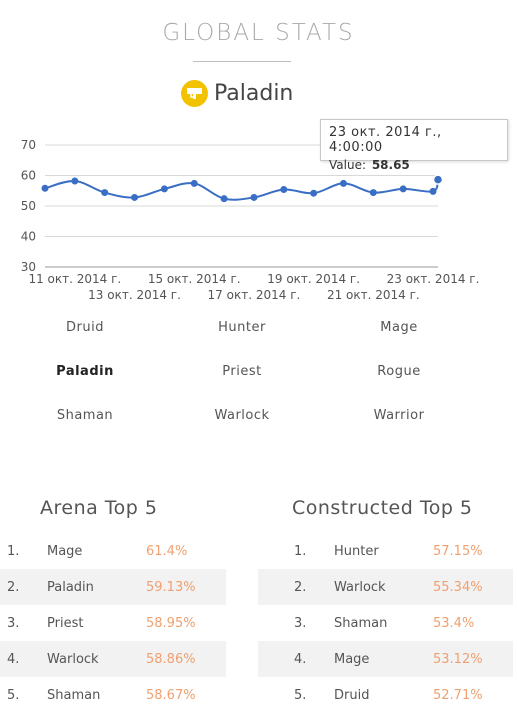  Describe the element at coordinates (134, 295) in the screenshot. I see `x-tick-label: 13 окт. 2014 г.` at that location.